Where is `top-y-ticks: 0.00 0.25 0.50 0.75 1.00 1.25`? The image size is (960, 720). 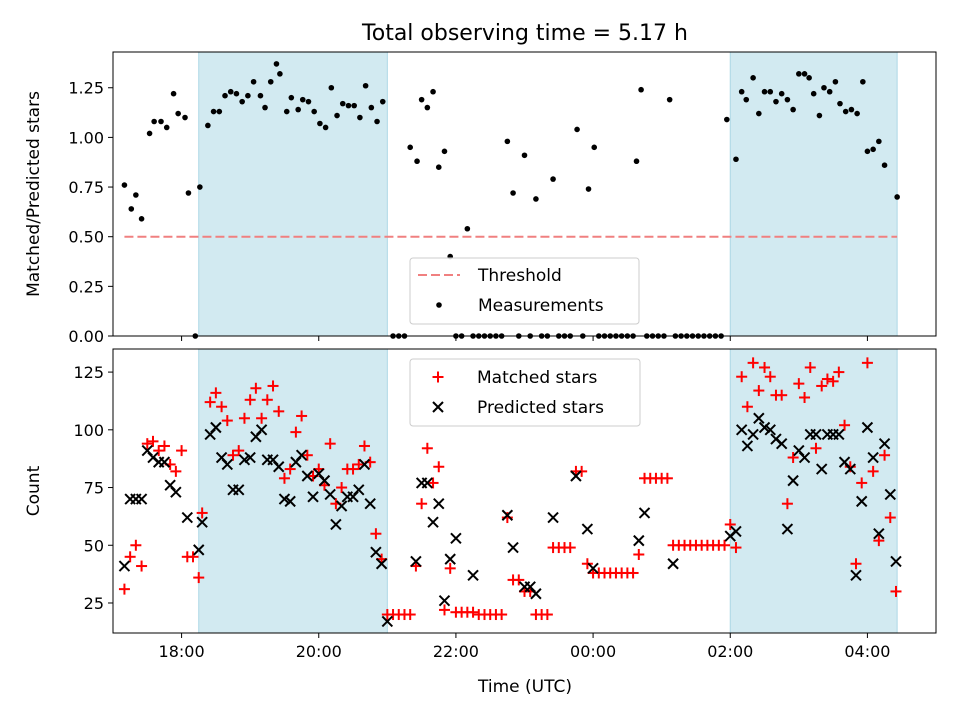 top-y-ticks: 0.00 0.25 0.50 0.75 1.00 1.25 is located at coordinates (90, 212).